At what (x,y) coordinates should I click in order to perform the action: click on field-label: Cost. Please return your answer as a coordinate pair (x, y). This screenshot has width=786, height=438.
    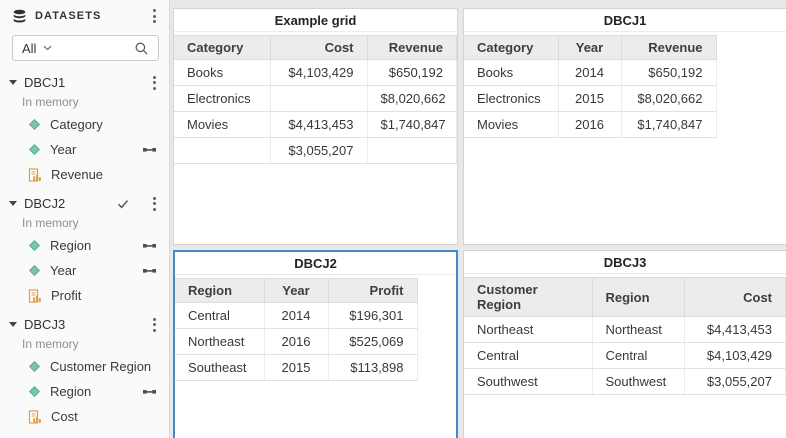
    Looking at the image, I should click on (64, 416).